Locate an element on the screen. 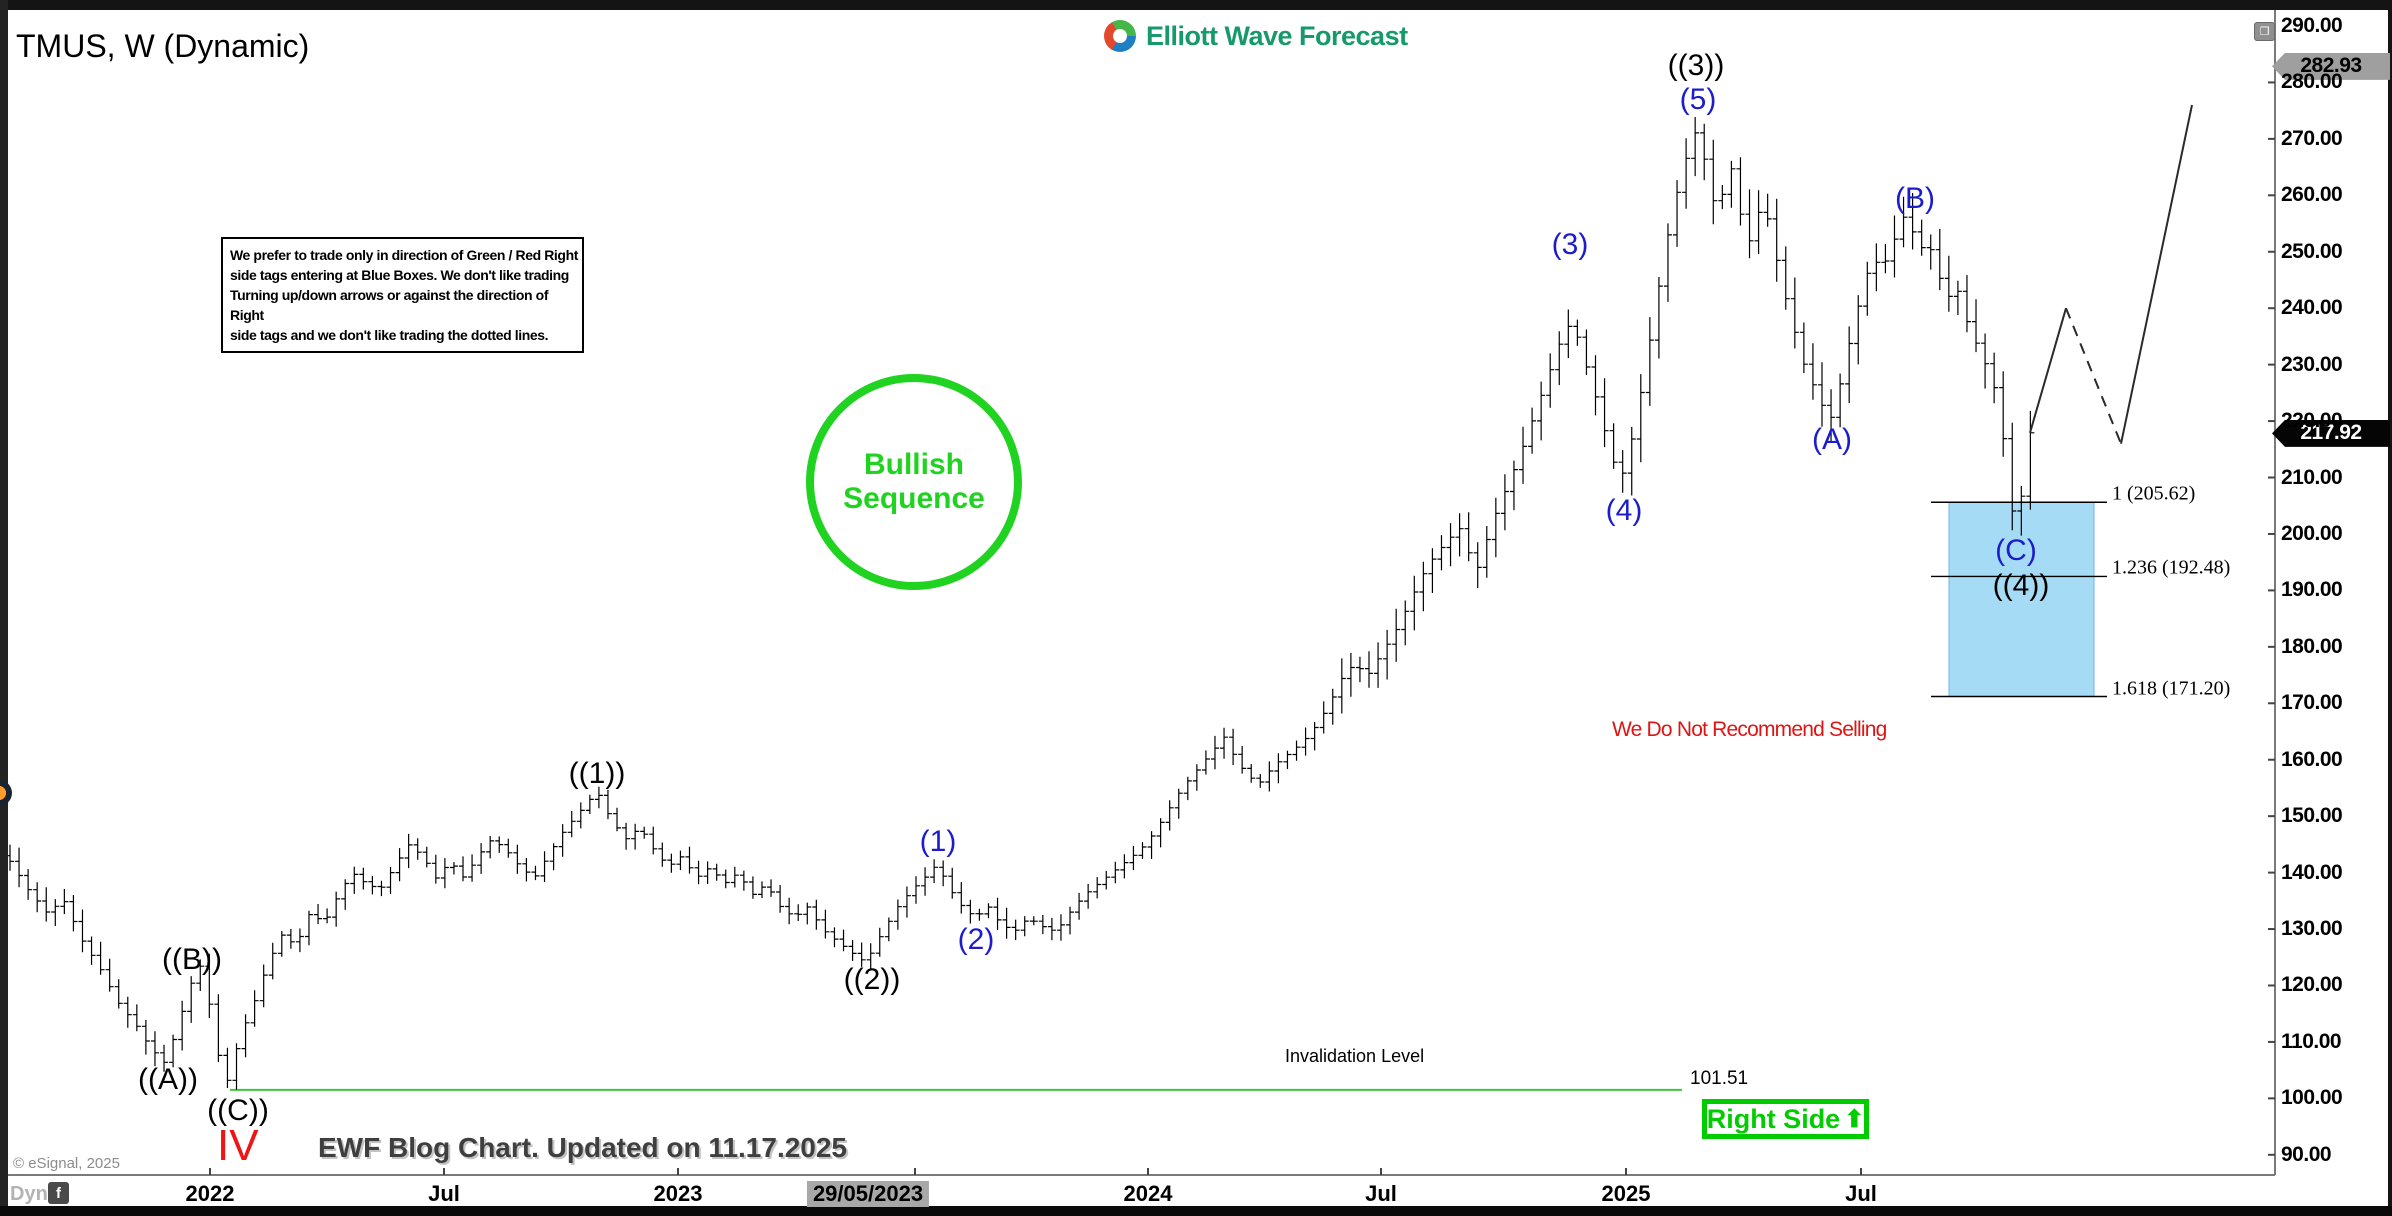  clipped-edge-logo is located at coordinates (6, 793).